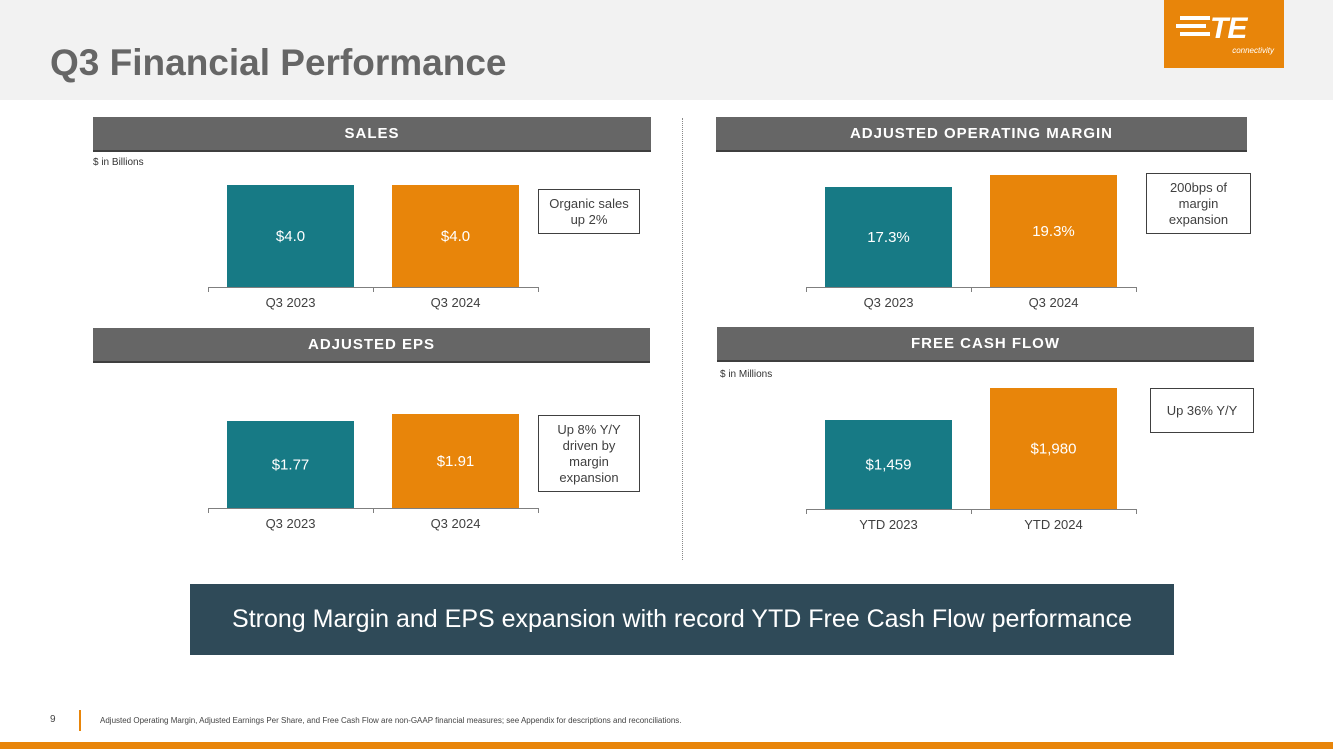 The image size is (1333, 749). I want to click on sales-header: SALES, so click(372, 134).